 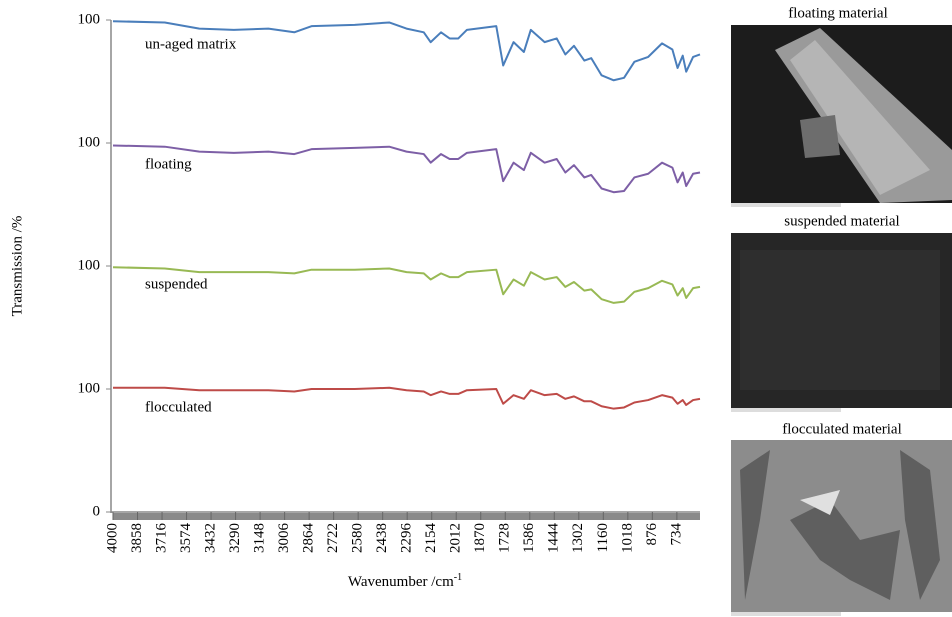 I want to click on x-axis-title-main: Wavenumber /cm, so click(x=401, y=582).